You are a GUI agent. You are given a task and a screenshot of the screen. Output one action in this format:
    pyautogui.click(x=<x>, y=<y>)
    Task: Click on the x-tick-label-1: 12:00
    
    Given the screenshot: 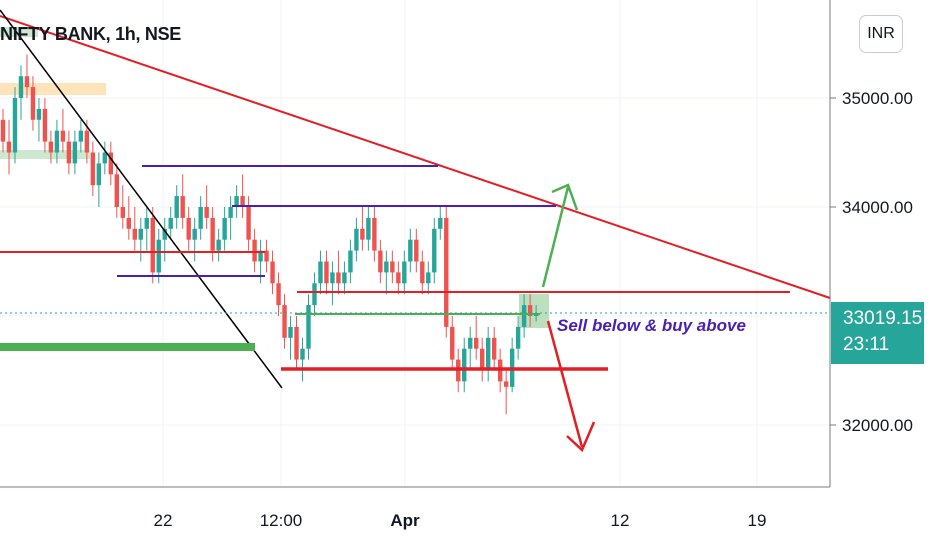 What is the action you would take?
    pyautogui.click(x=281, y=520)
    